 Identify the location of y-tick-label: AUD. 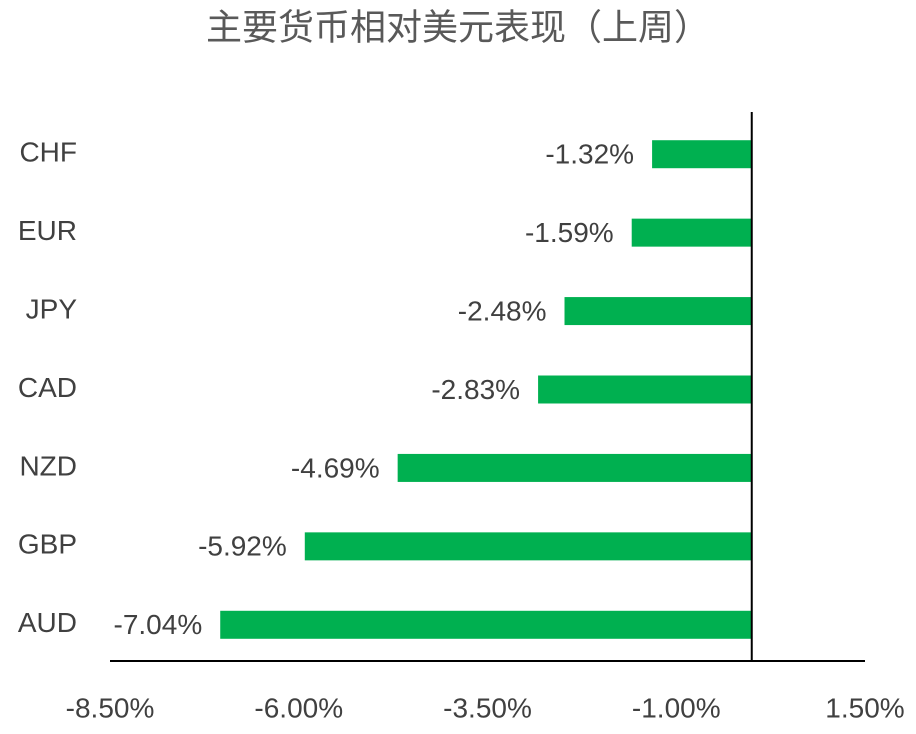
(47, 622).